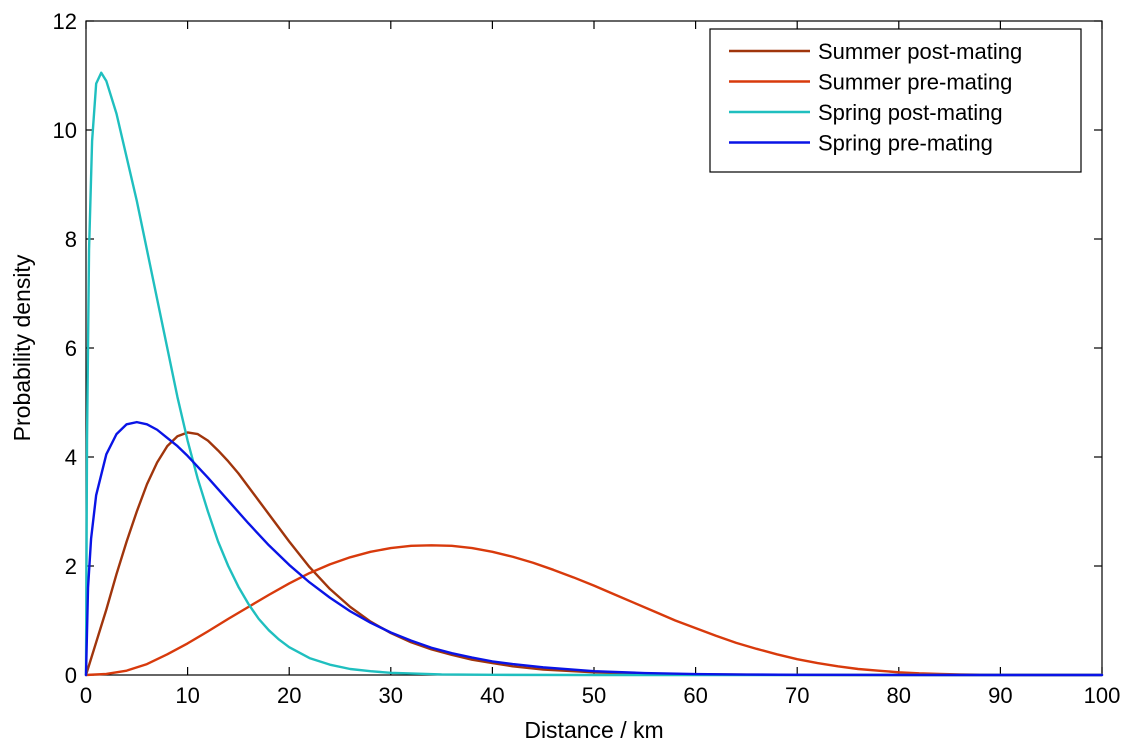 The image size is (1125, 744). Describe the element at coordinates (65, 21) in the screenshot. I see `y-tick-label: 12` at that location.